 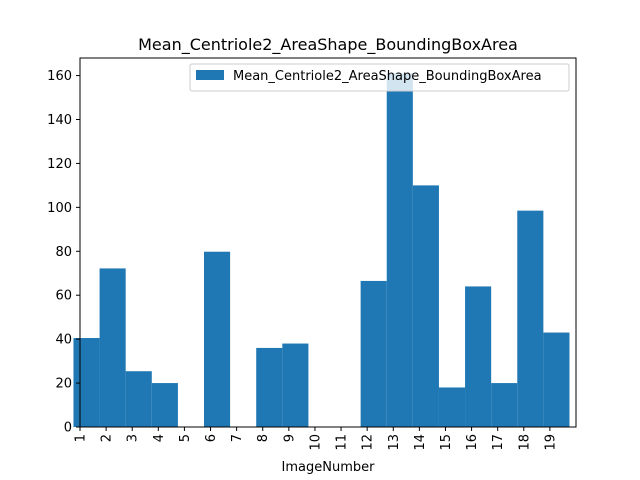 I want to click on y-axis: 0 20 40 60 80 100 120 140 160, so click(x=63, y=252).